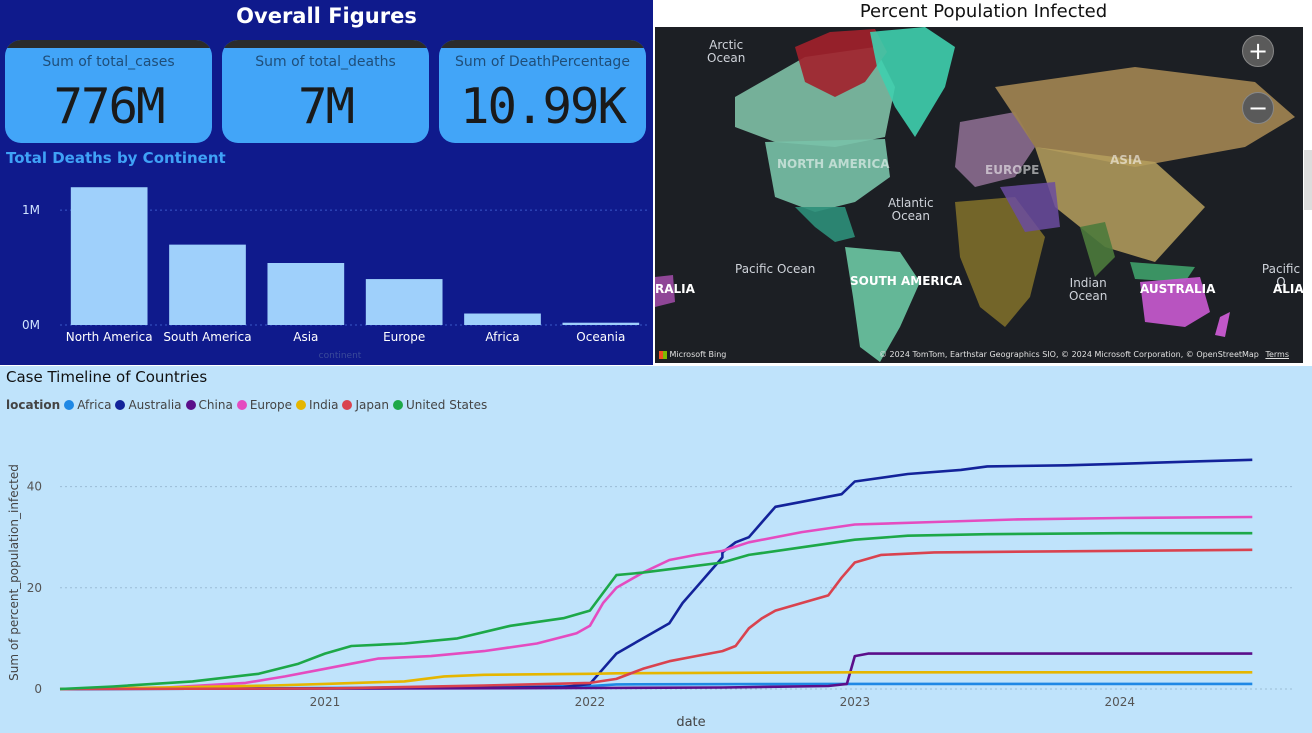 Image resolution: width=1312 pixels, height=733 pixels. I want to click on bing-logo: Microsoft Bing, so click(692, 354).